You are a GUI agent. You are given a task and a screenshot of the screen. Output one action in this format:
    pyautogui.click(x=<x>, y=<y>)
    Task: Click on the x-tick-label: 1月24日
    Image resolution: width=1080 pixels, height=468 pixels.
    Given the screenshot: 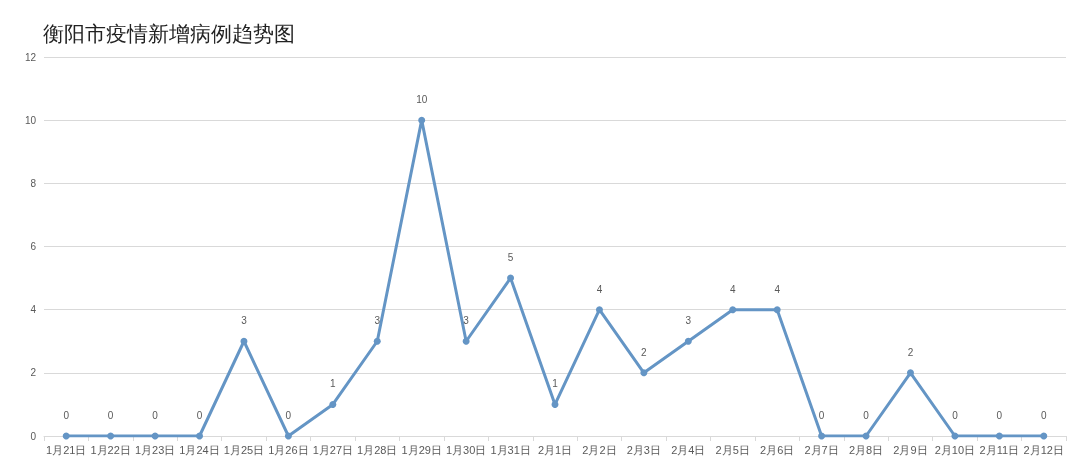 What is the action you would take?
    pyautogui.click(x=199, y=449)
    